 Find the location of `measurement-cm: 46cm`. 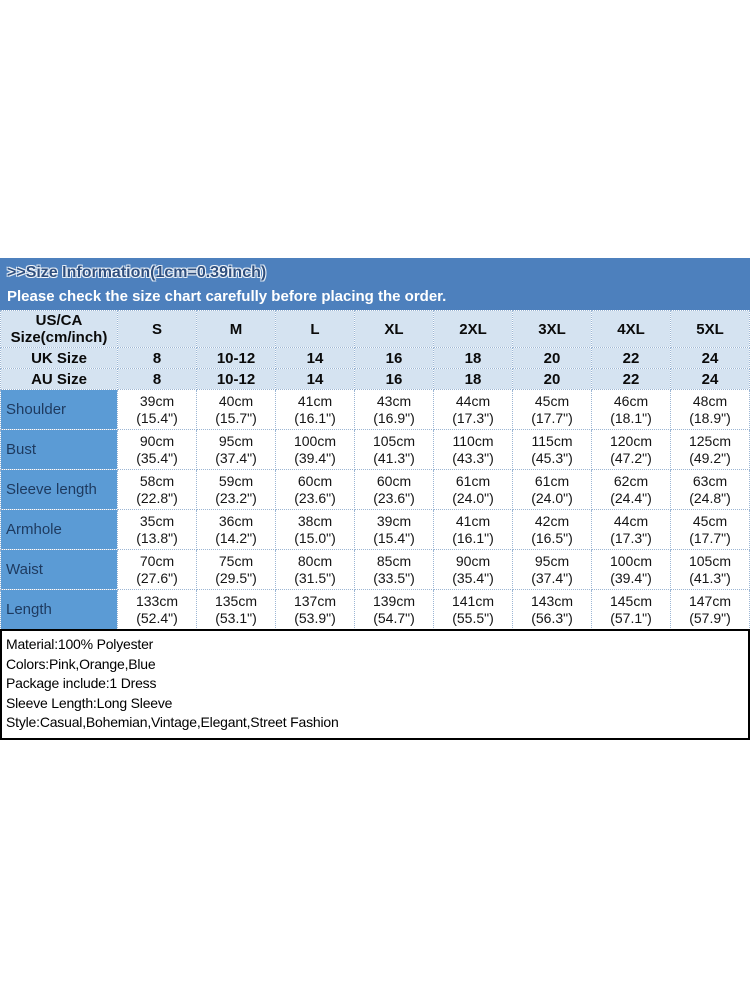

measurement-cm: 46cm is located at coordinates (631, 400).